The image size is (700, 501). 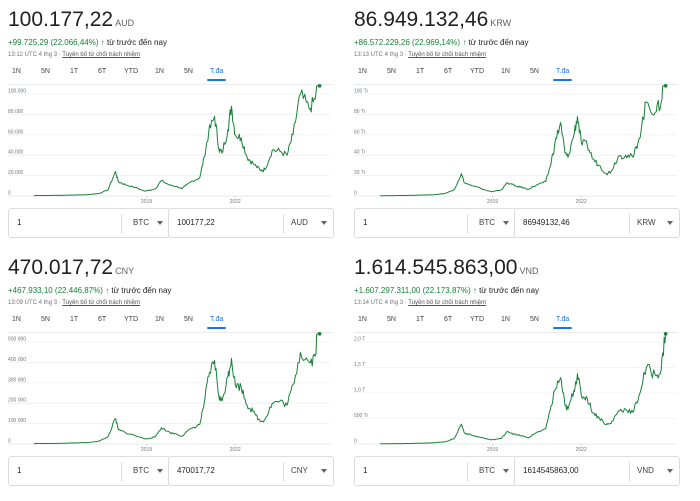 What do you see at coordinates (359, 391) in the screenshot?
I see `y-tick-label: 1,0 T` at bounding box center [359, 391].